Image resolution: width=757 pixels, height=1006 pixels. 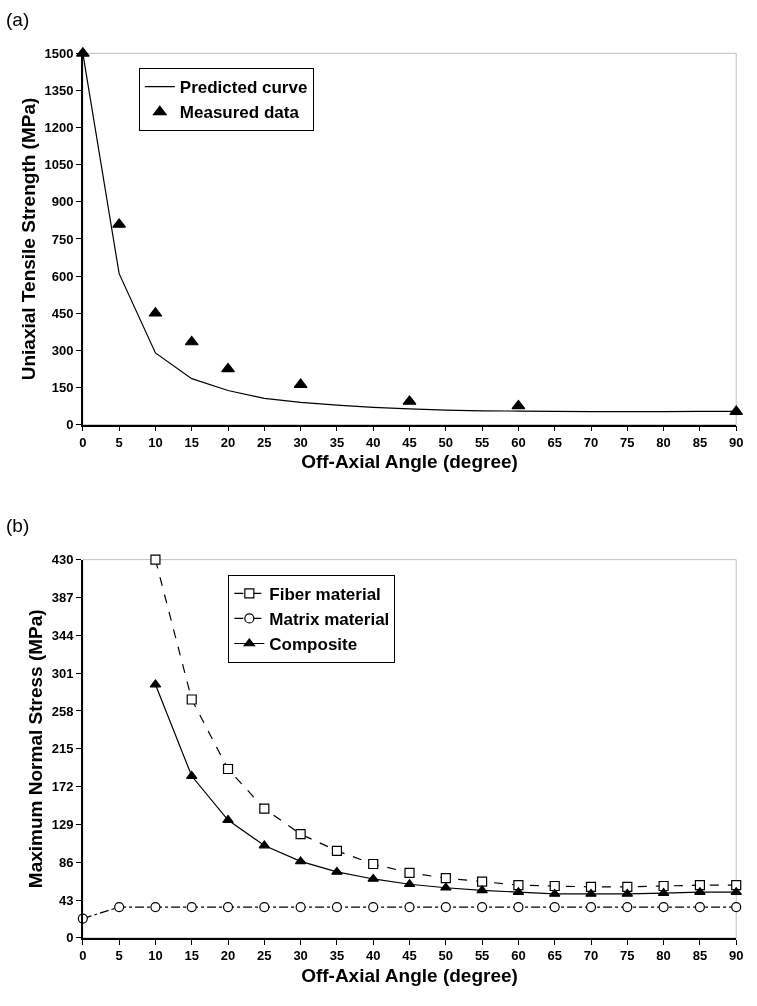 I want to click on y-tick-label: 86, so click(x=66, y=862).